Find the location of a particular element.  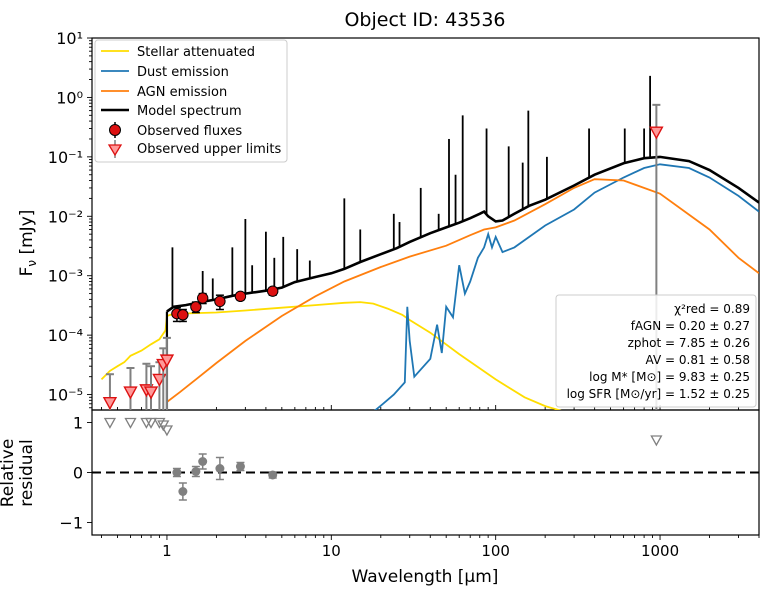

y-tick-label-top: 10⁻³ is located at coordinates (65, 276).